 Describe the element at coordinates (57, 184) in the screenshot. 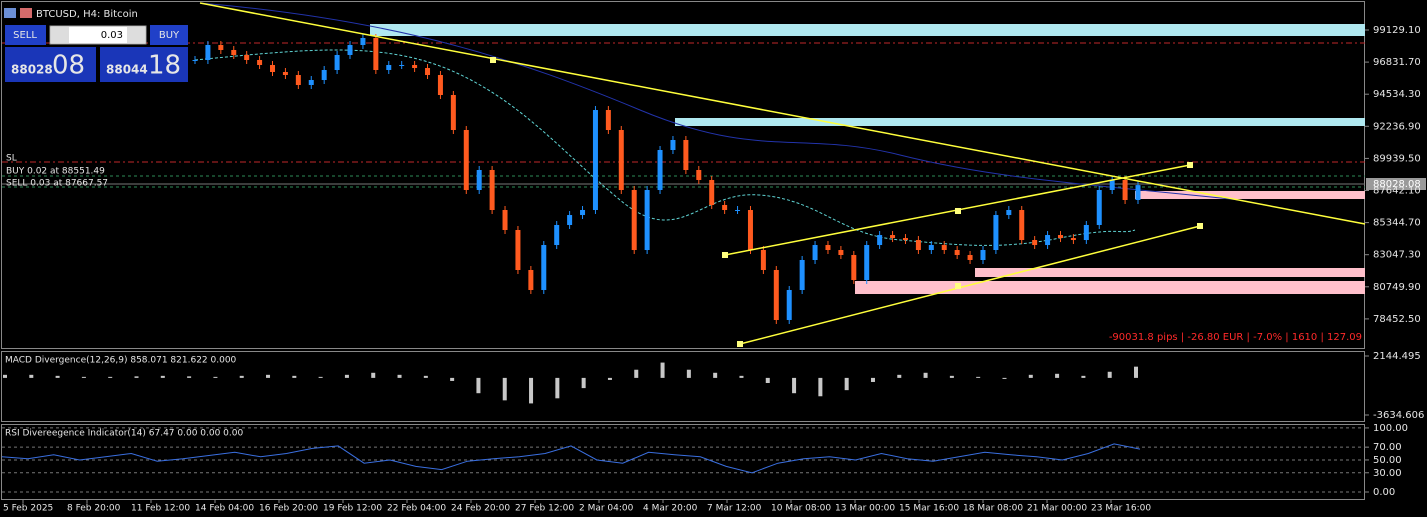

I see `sell-order-label: SELL 0.03 at 87667.57` at that location.